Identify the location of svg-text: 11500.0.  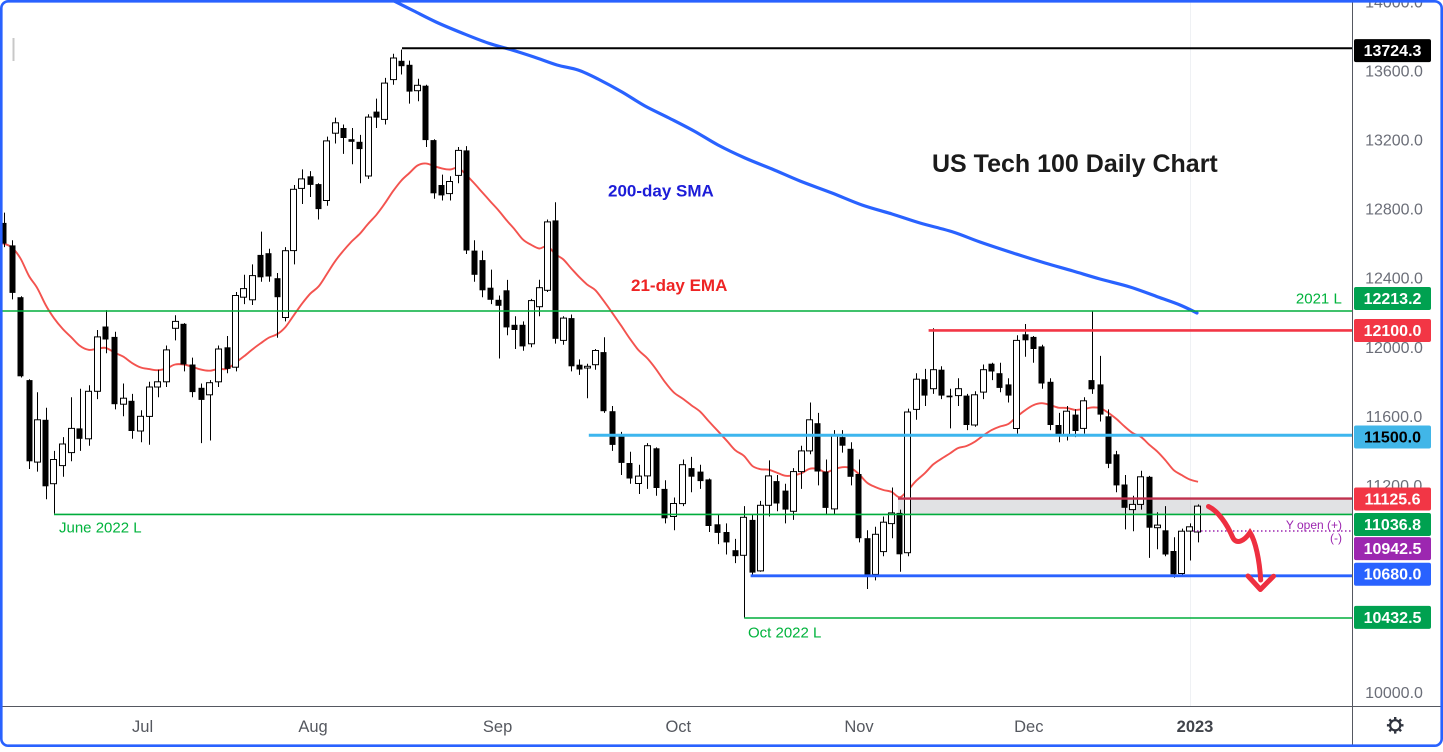
(1392, 438).